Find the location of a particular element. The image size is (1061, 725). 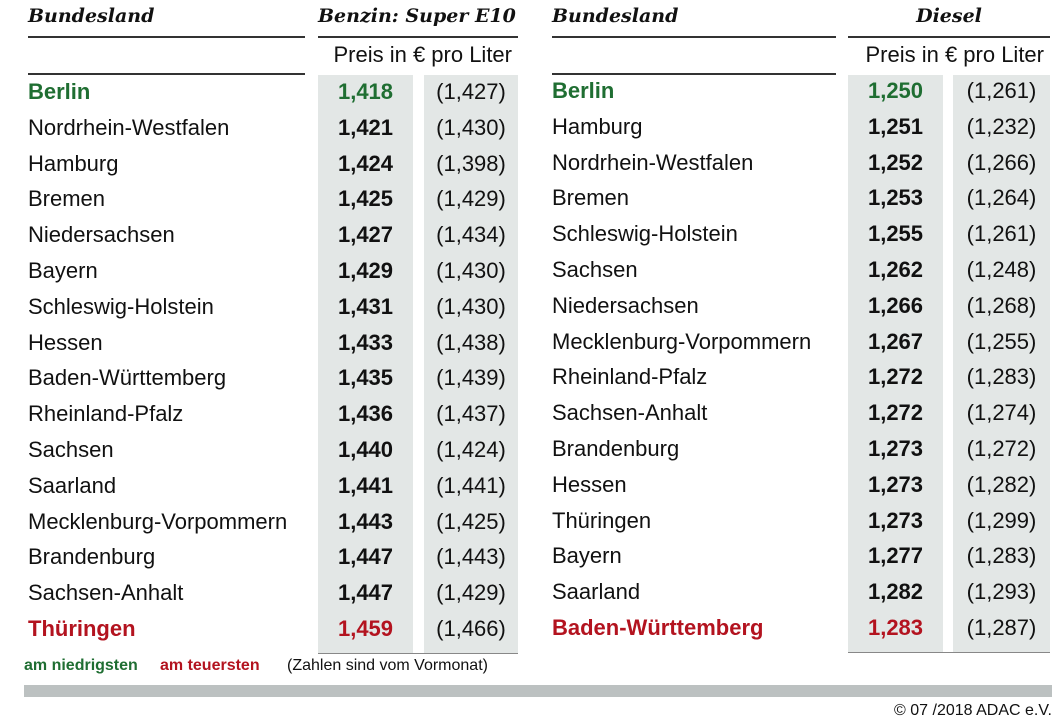

price: 1,283 is located at coordinates (895, 627).